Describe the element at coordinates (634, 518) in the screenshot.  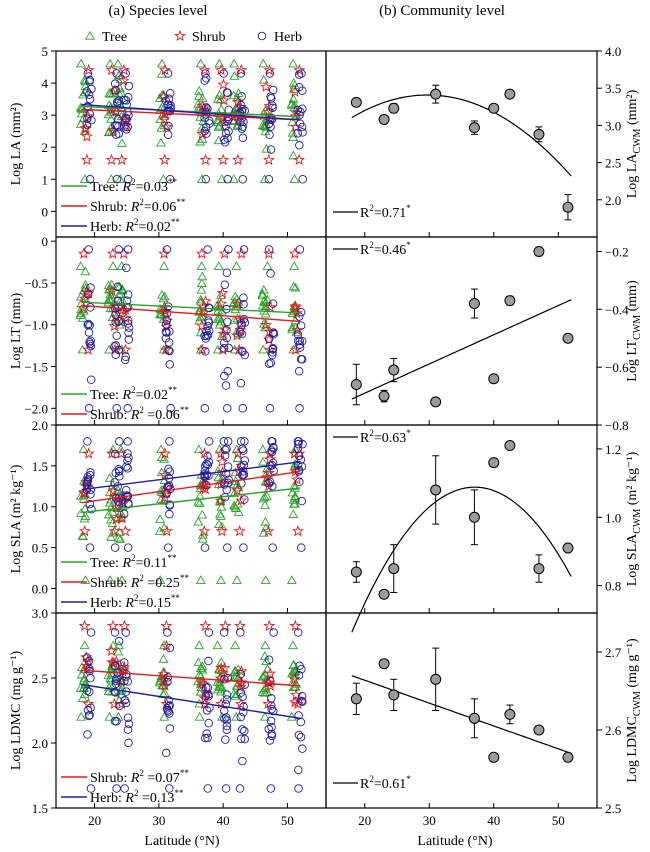
I see `y-axis-label: Log SLACWM (m² kg⁻¹)` at that location.